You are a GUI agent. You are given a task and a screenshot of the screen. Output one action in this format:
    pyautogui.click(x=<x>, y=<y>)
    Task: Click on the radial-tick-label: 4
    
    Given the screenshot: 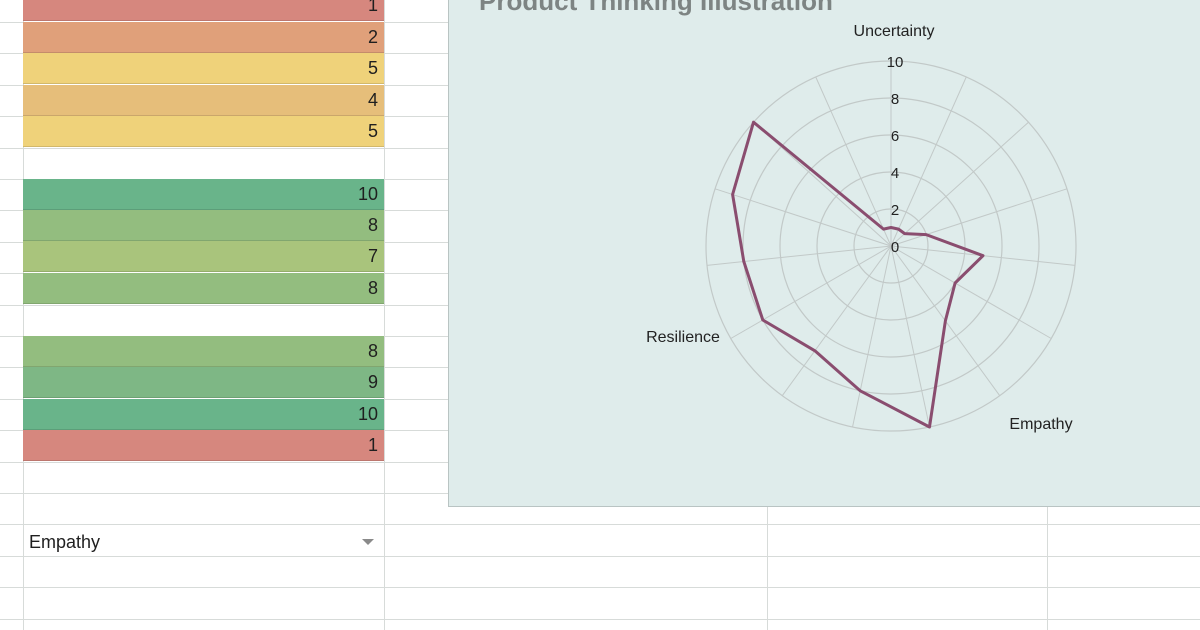 What is the action you would take?
    pyautogui.click(x=895, y=173)
    